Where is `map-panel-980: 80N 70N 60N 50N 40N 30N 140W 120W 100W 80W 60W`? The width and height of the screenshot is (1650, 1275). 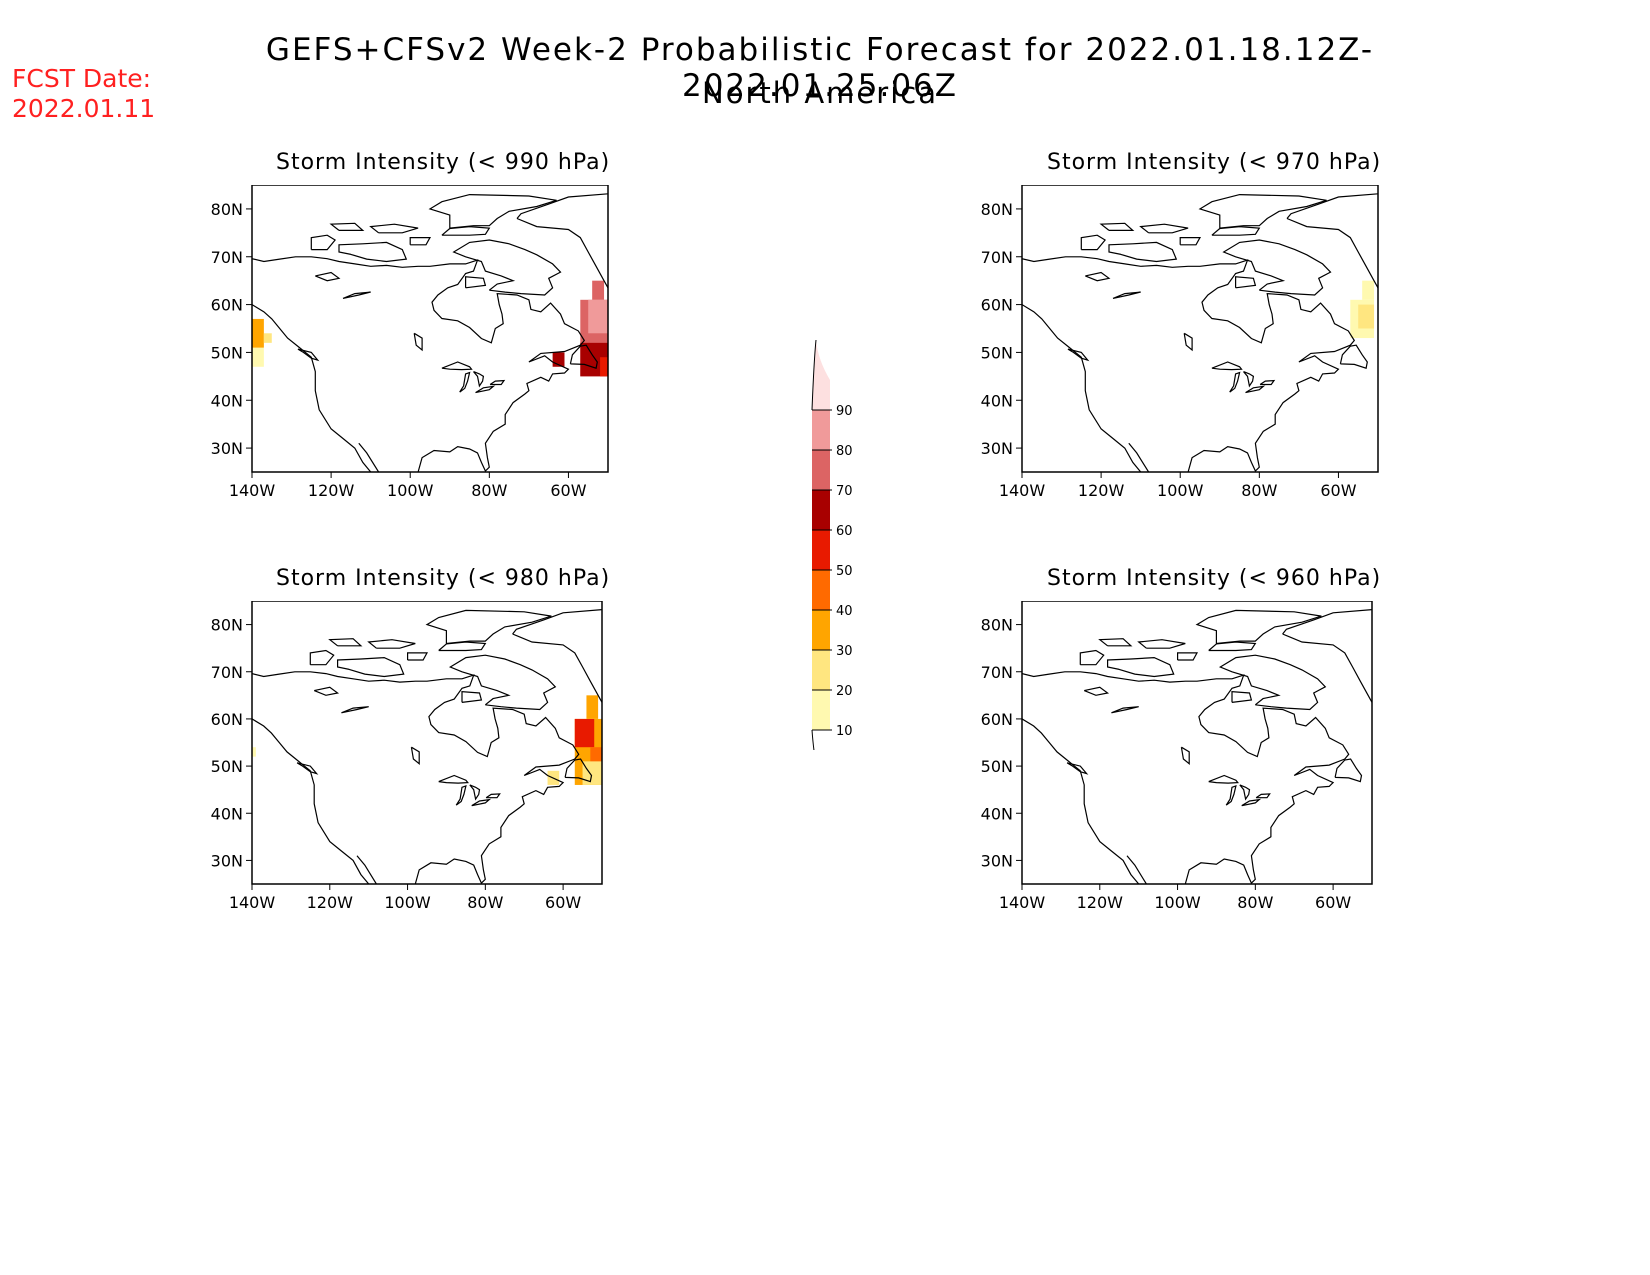
map-panel-980: 80N 70N 60N 50N 40N 30N 140W 120W 100W 80W 60W is located at coordinates (407, 756).